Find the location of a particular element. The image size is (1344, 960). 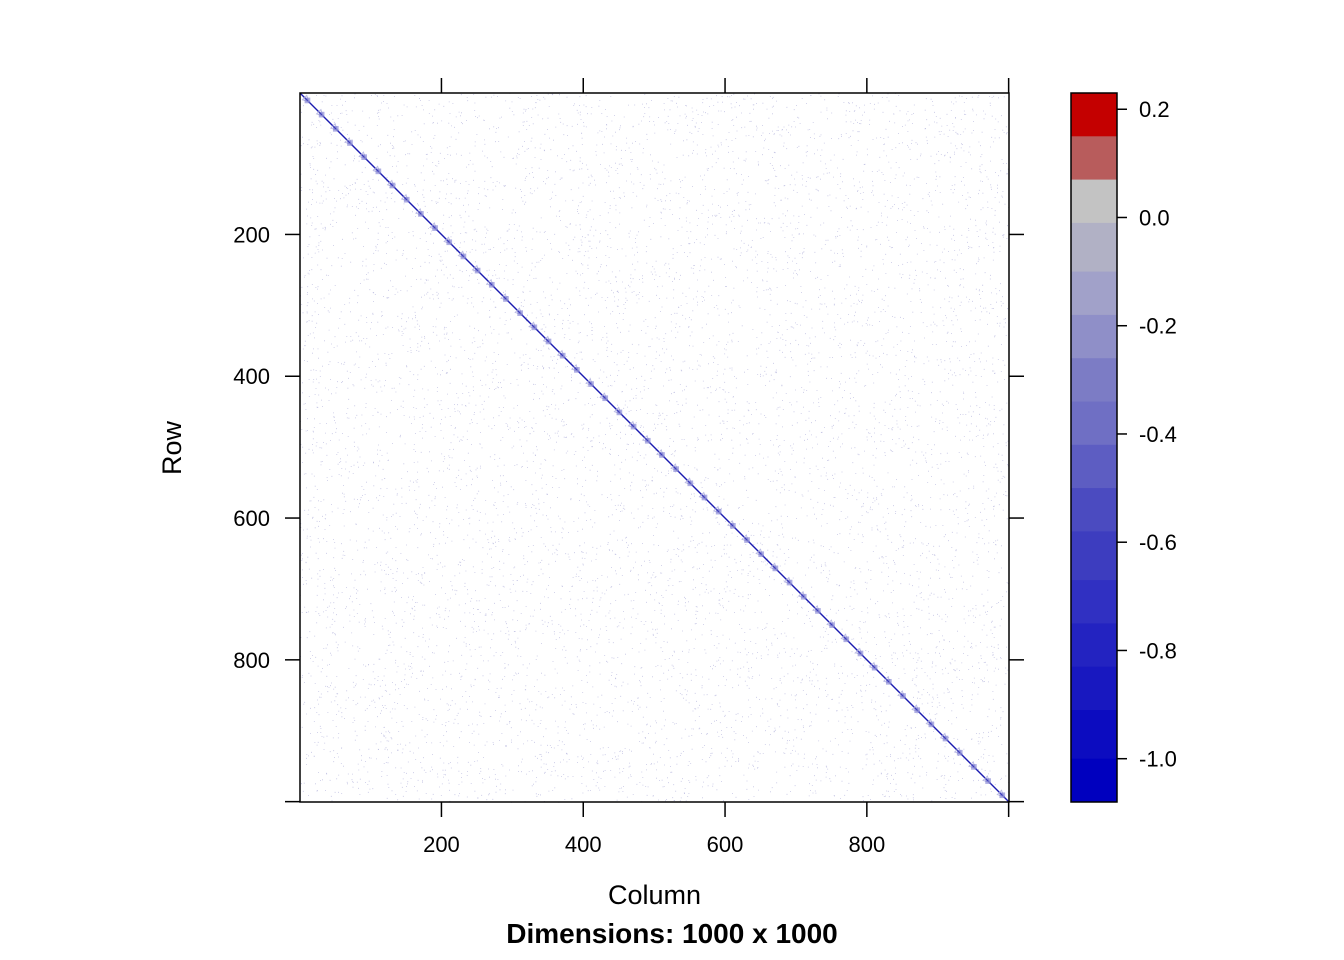

color-key-label: -0.6 is located at coordinates (1158, 542).